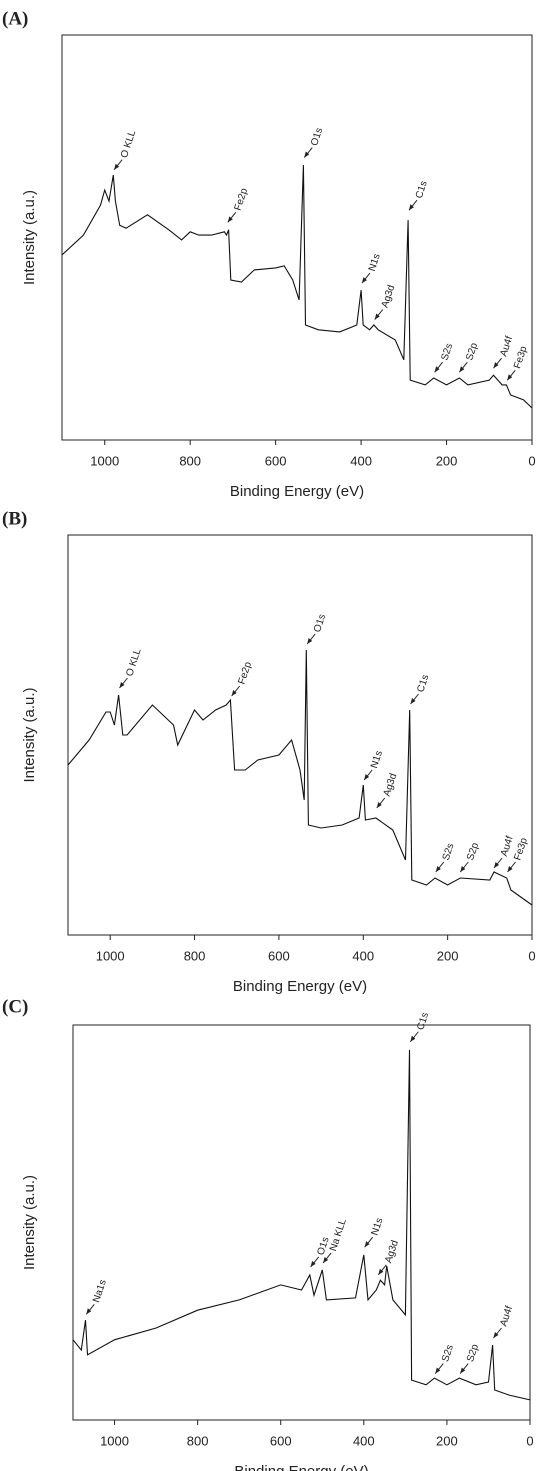  Describe the element at coordinates (15, 1006) in the screenshot. I see `panel-label: (C)` at that location.